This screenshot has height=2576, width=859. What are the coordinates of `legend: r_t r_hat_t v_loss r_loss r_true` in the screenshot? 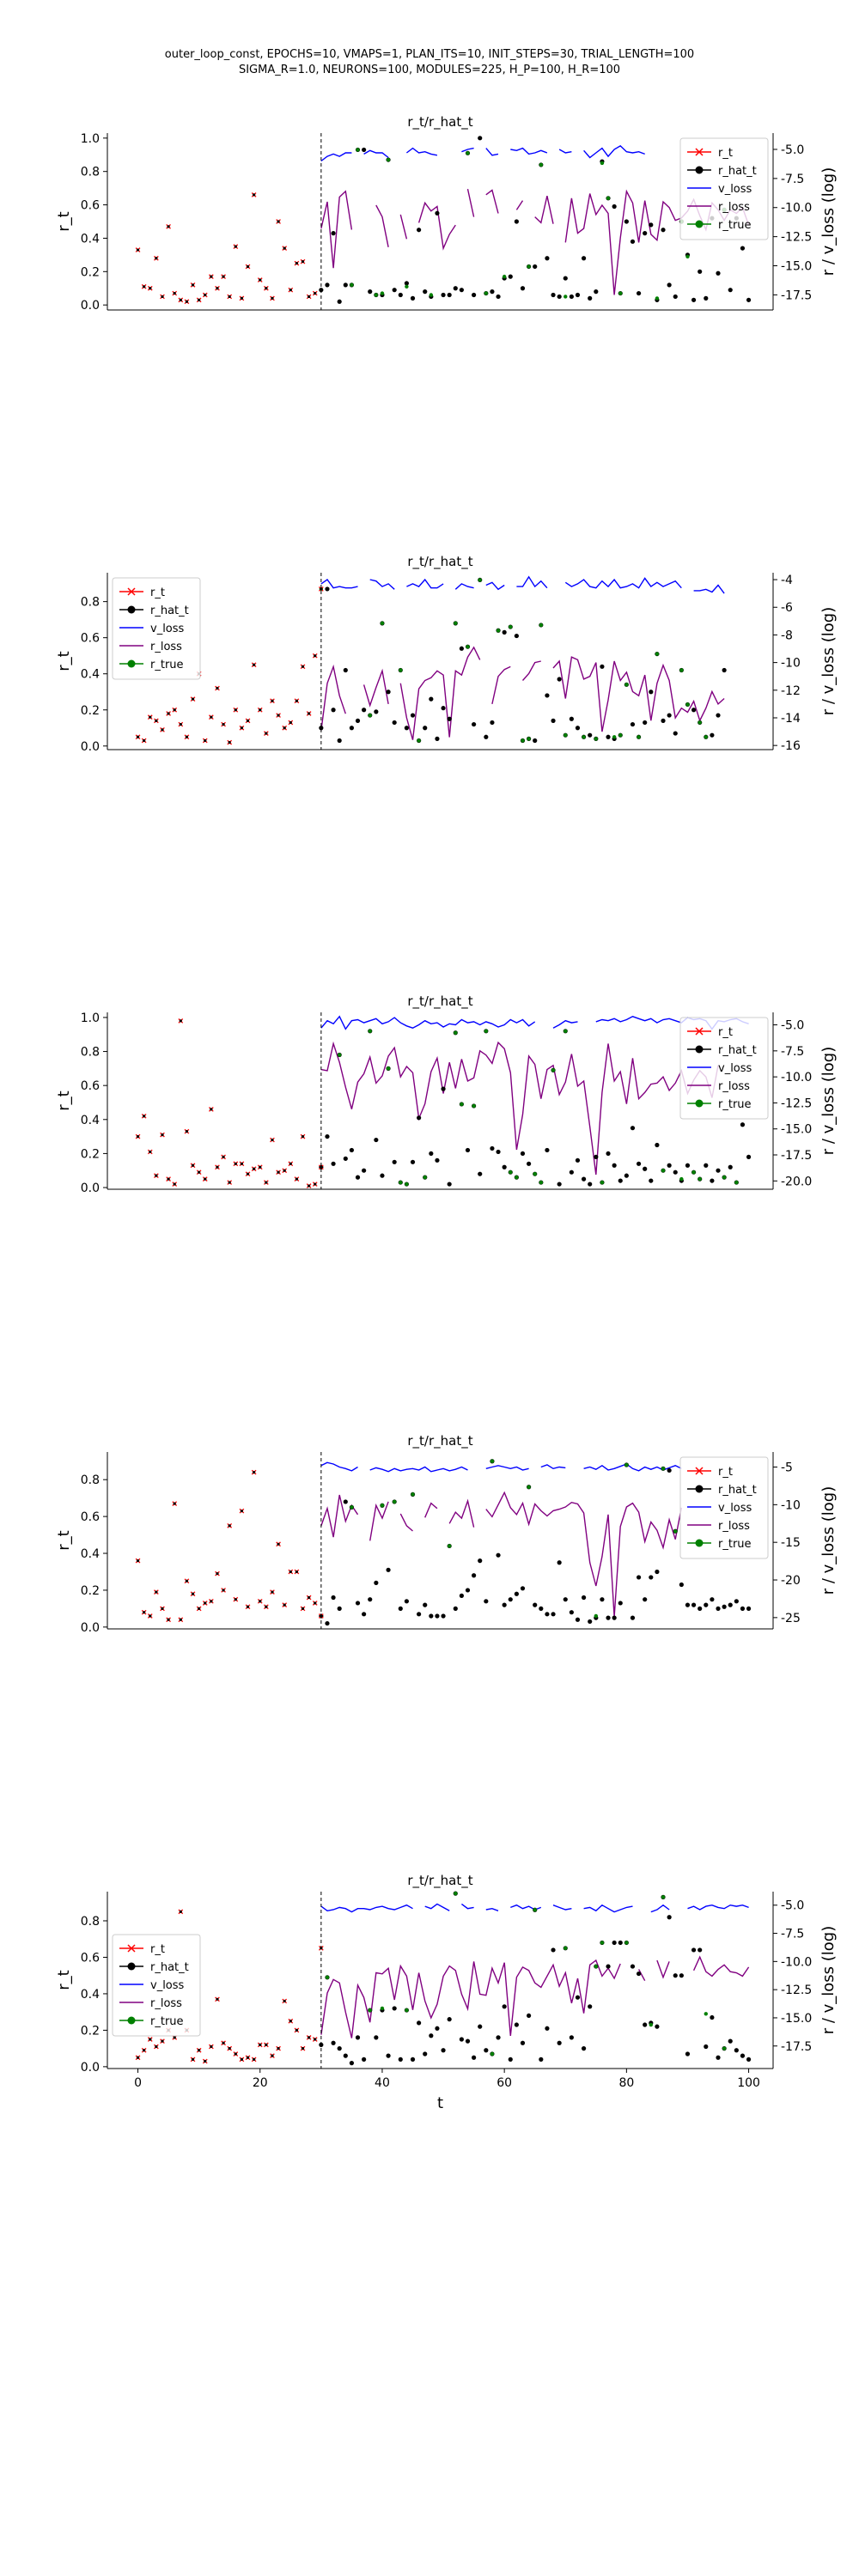 It's located at (724, 1507).